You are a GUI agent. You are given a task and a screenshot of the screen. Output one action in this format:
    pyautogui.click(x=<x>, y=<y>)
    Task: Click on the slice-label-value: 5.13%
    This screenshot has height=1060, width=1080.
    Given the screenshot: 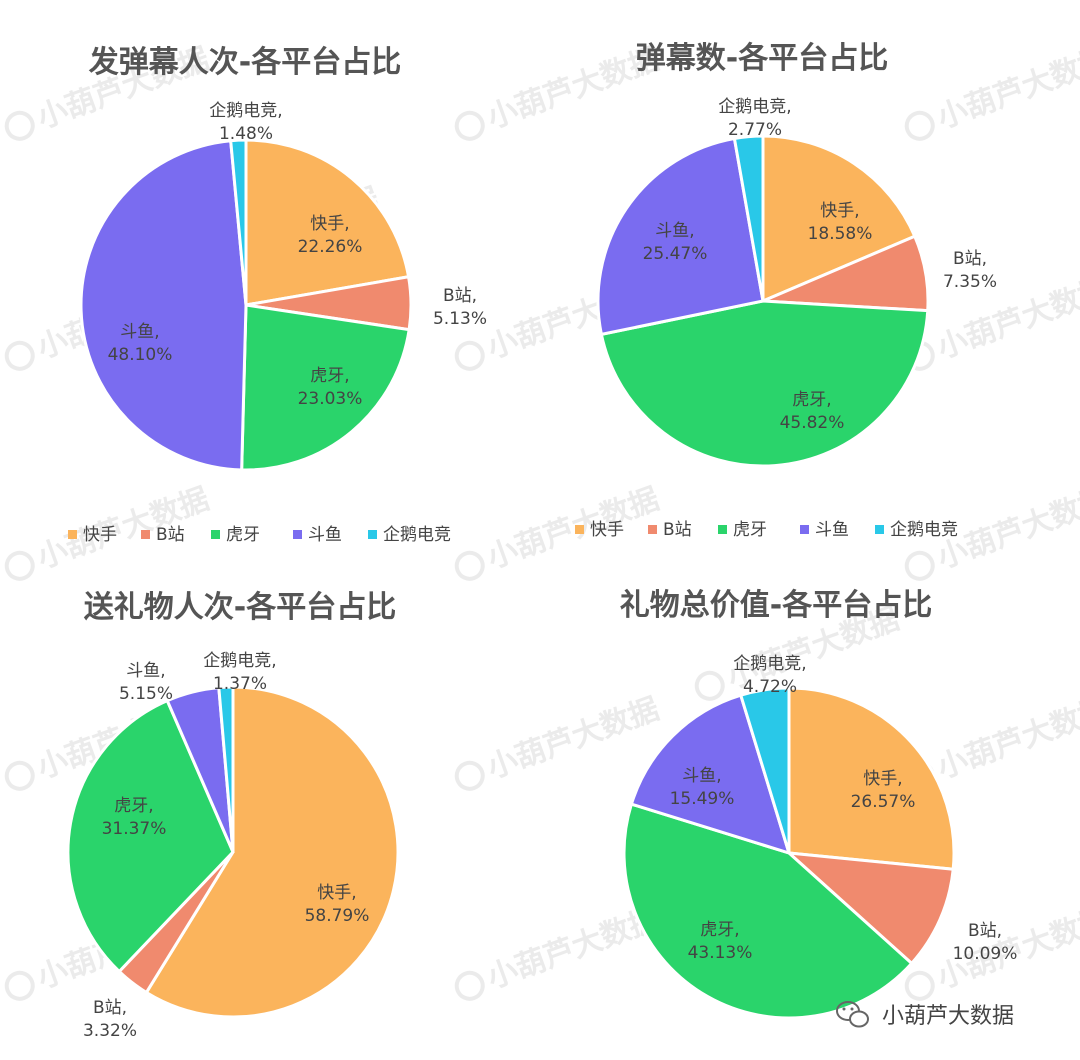 What is the action you would take?
    pyautogui.click(x=460, y=319)
    